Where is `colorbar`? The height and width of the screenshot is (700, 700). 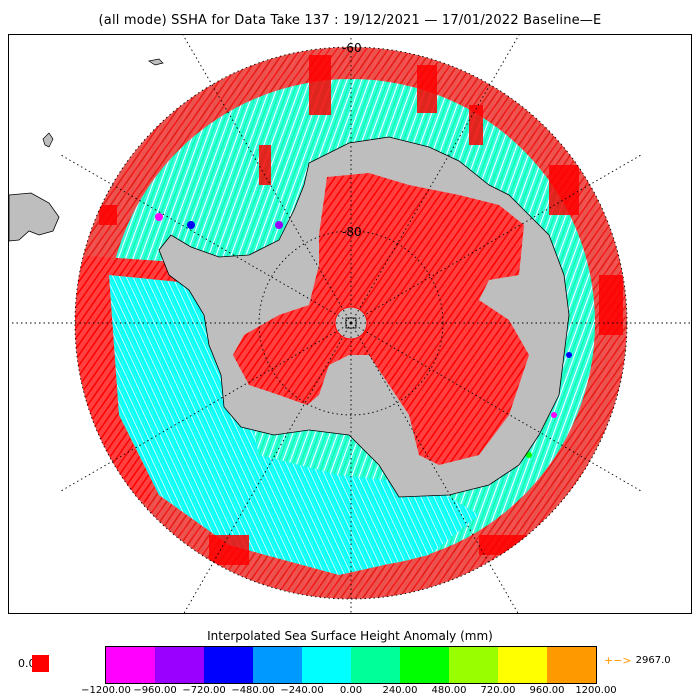
colorbar is located at coordinates (351, 665).